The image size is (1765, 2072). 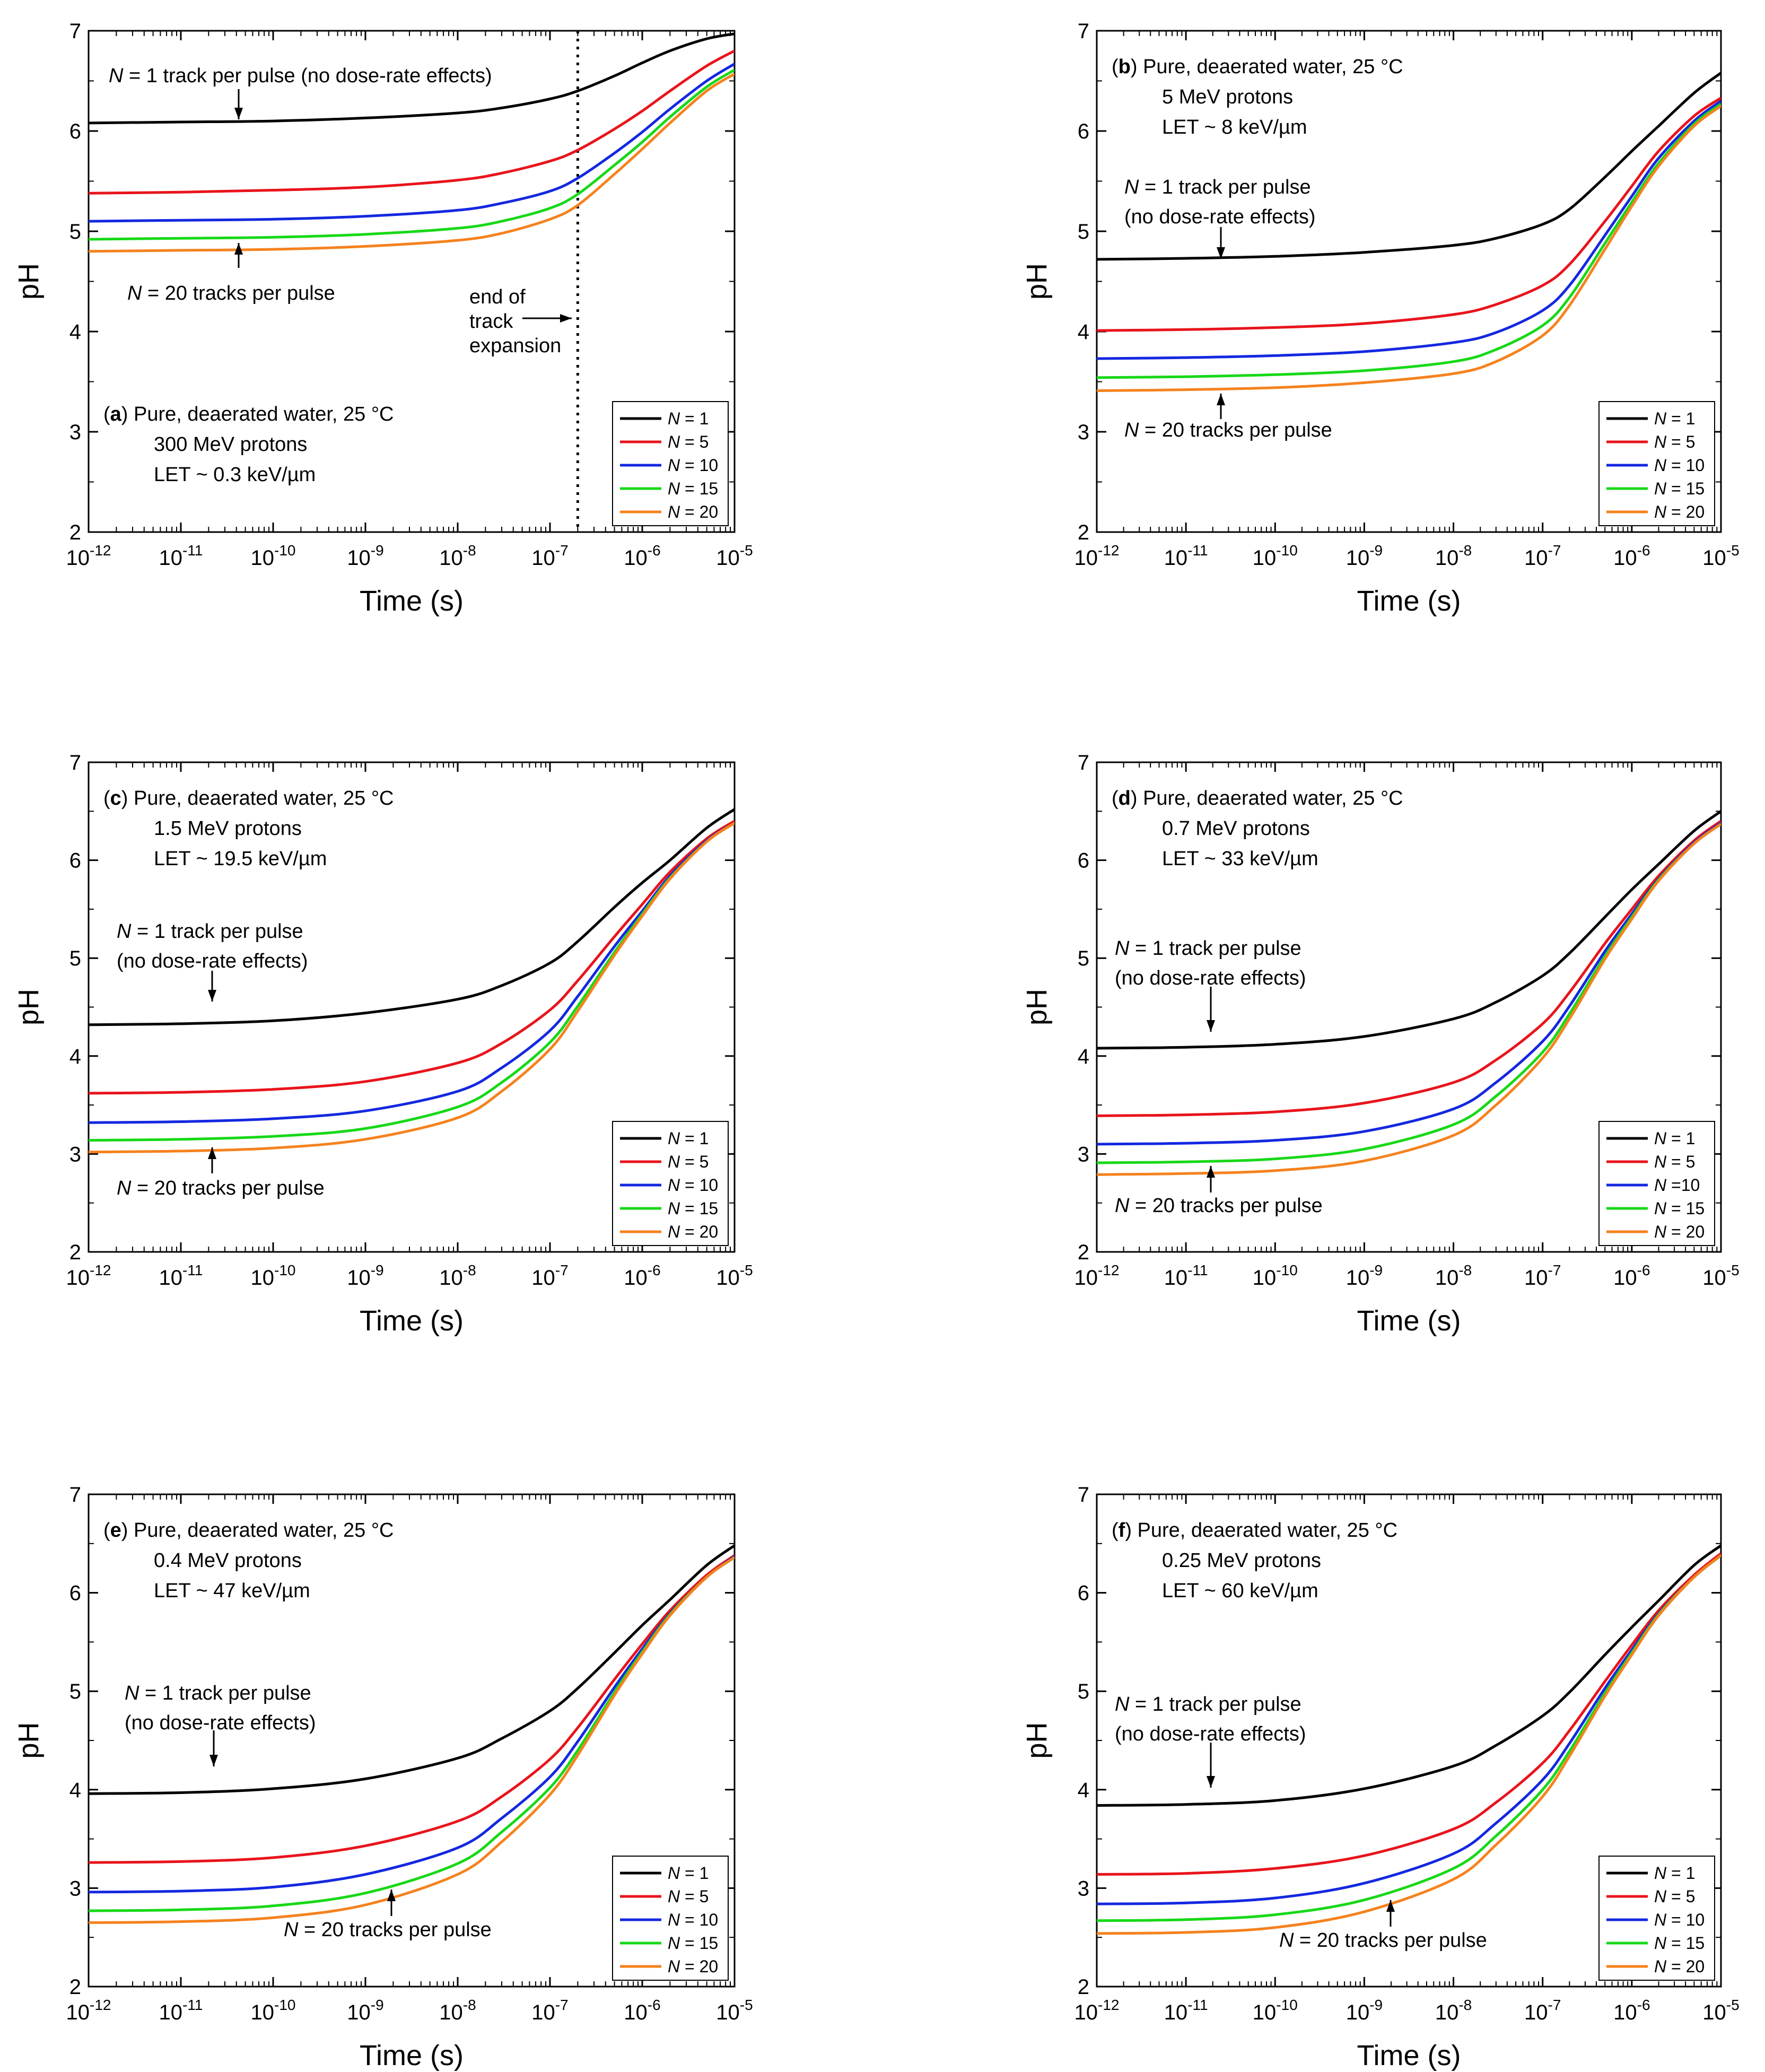 What do you see at coordinates (1083, 31) in the screenshot?
I see `panel-b-ytick-label: 7` at bounding box center [1083, 31].